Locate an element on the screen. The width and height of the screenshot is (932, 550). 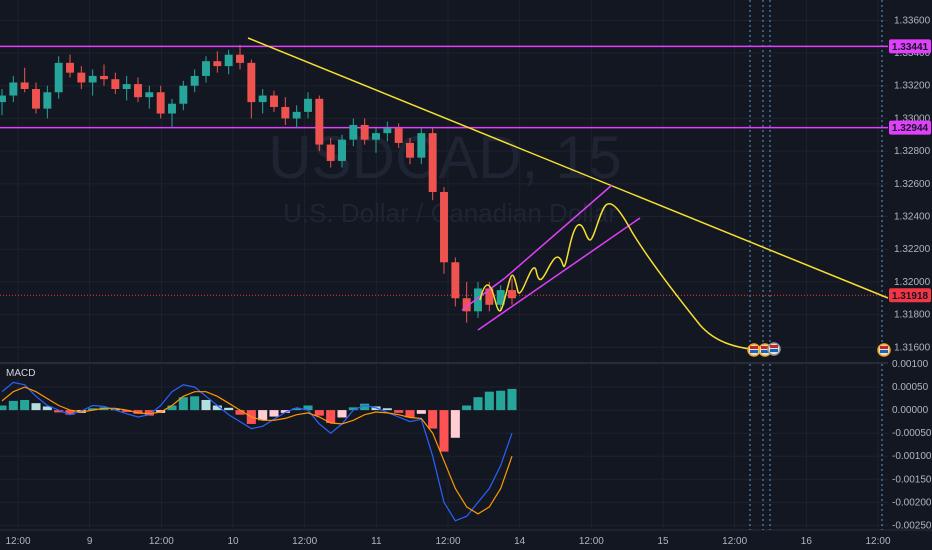
time-axis is located at coordinates (466, 540).